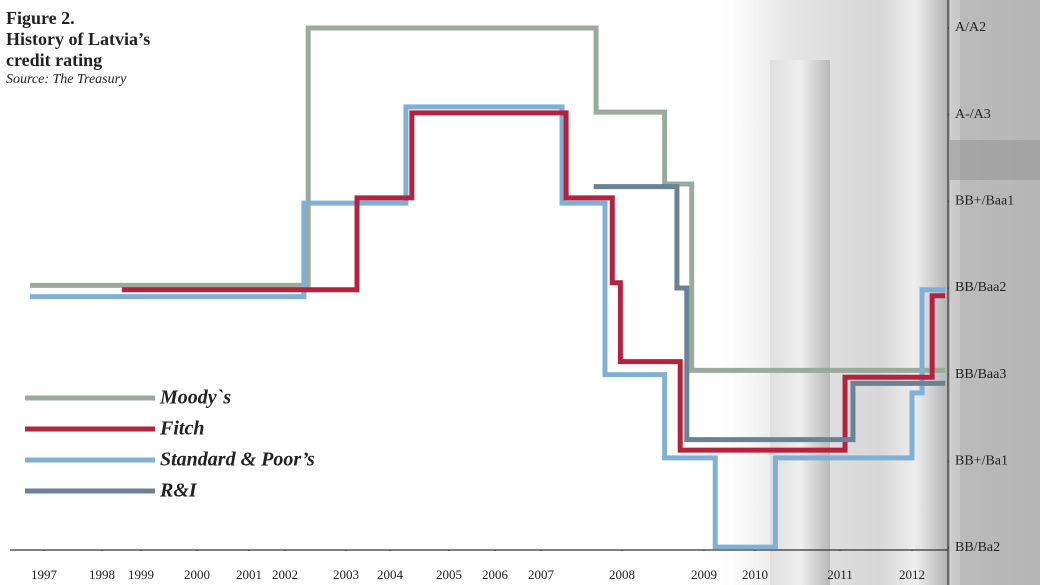  I want to click on y-tick-label: A/A2, so click(970, 27).